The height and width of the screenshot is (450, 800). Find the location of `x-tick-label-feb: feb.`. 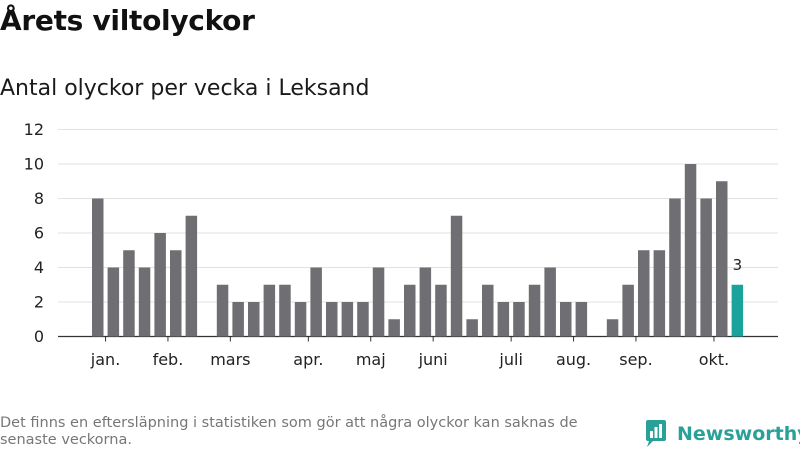

x-tick-label-feb: feb. is located at coordinates (168, 359).